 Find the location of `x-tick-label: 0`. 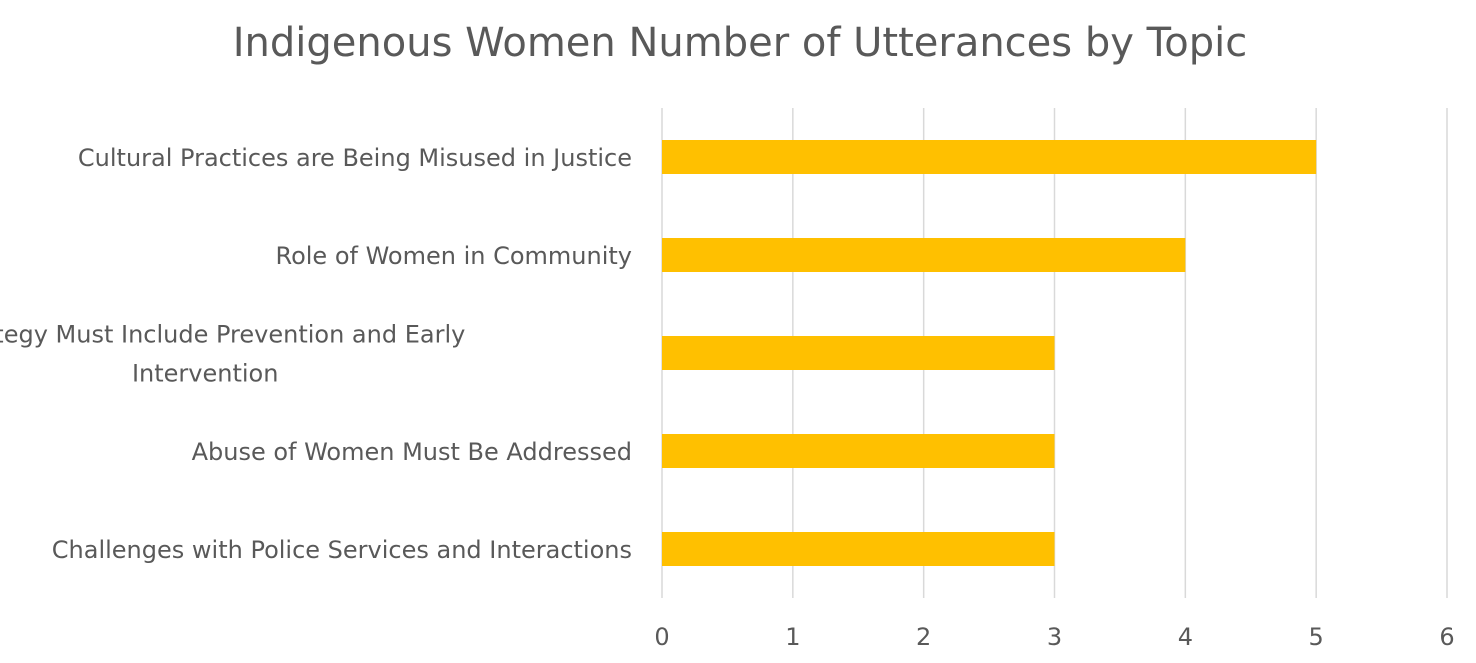

x-tick-label: 0 is located at coordinates (661, 637).